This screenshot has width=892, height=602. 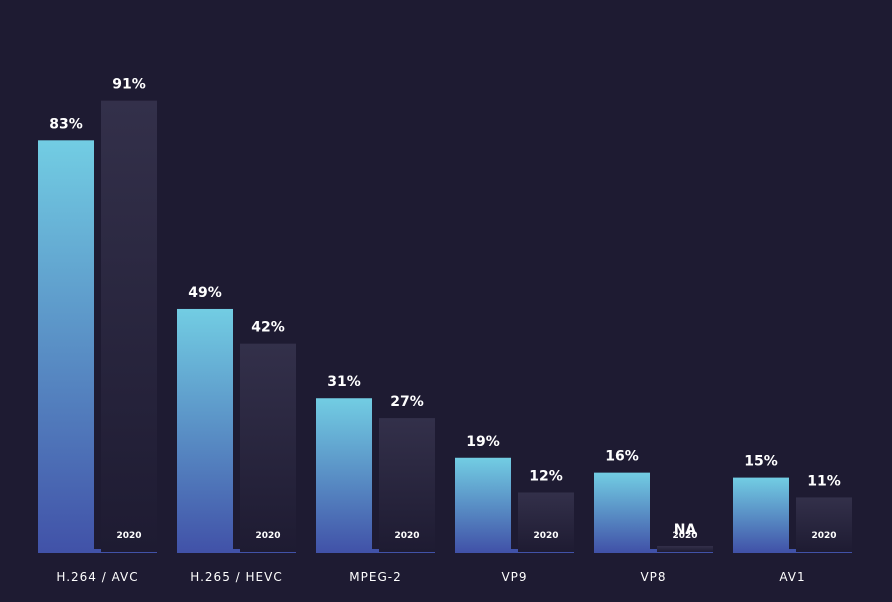 I want to click on value-label-2020: 42%, so click(x=268, y=328).